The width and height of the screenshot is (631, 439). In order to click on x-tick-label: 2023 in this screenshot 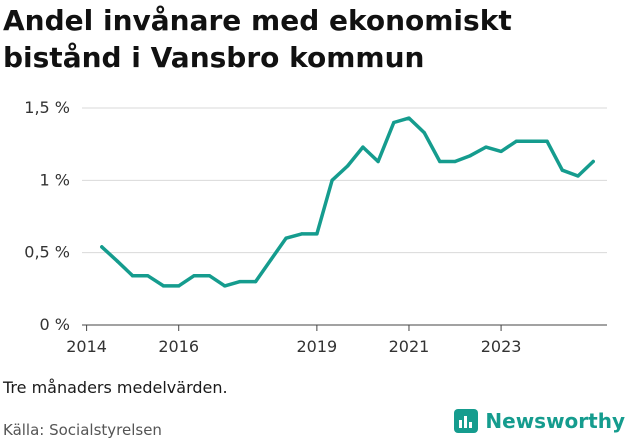, I will do `click(501, 346)`.